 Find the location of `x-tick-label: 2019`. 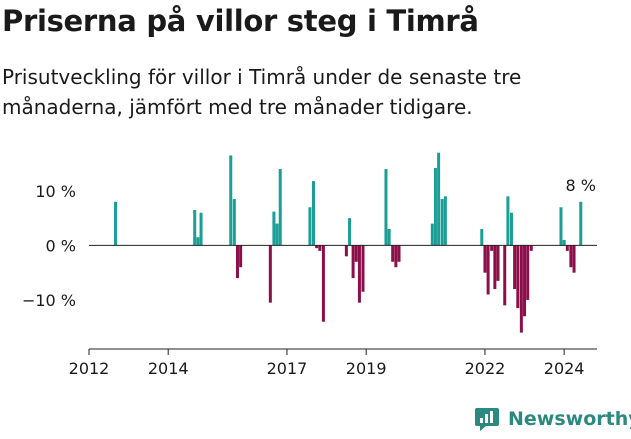

x-tick-label: 2019 is located at coordinates (366, 368).